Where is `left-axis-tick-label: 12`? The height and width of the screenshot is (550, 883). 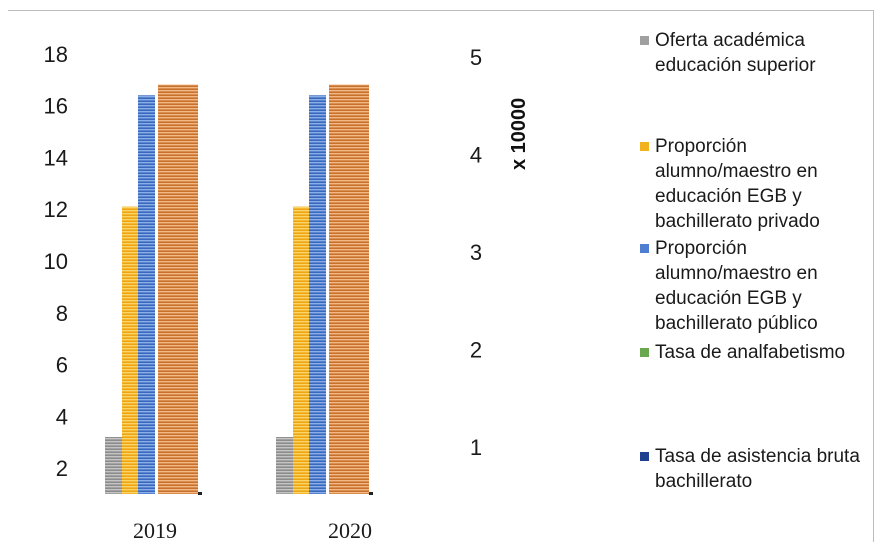 left-axis-tick-label: 12 is located at coordinates (56, 209).